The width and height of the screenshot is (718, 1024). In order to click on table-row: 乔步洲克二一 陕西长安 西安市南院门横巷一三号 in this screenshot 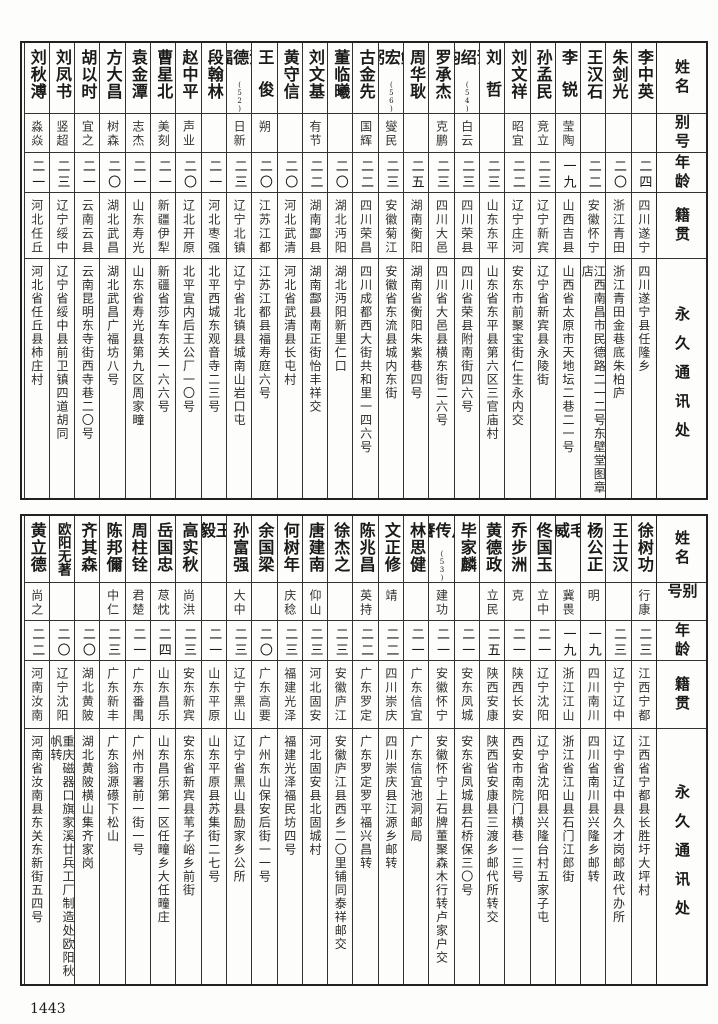, I will do `click(517, 750)`.